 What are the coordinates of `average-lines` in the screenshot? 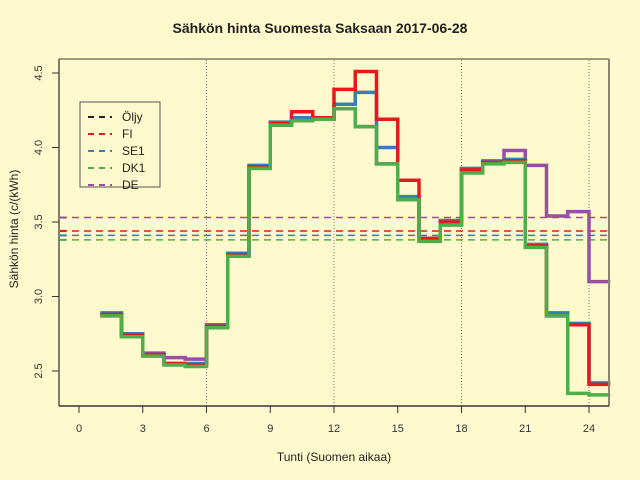 It's located at (334, 228).